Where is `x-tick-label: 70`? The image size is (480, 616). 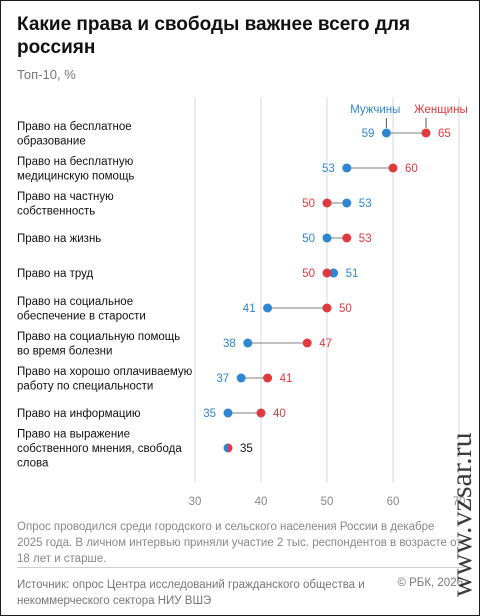 x-tick-label: 70 is located at coordinates (459, 502).